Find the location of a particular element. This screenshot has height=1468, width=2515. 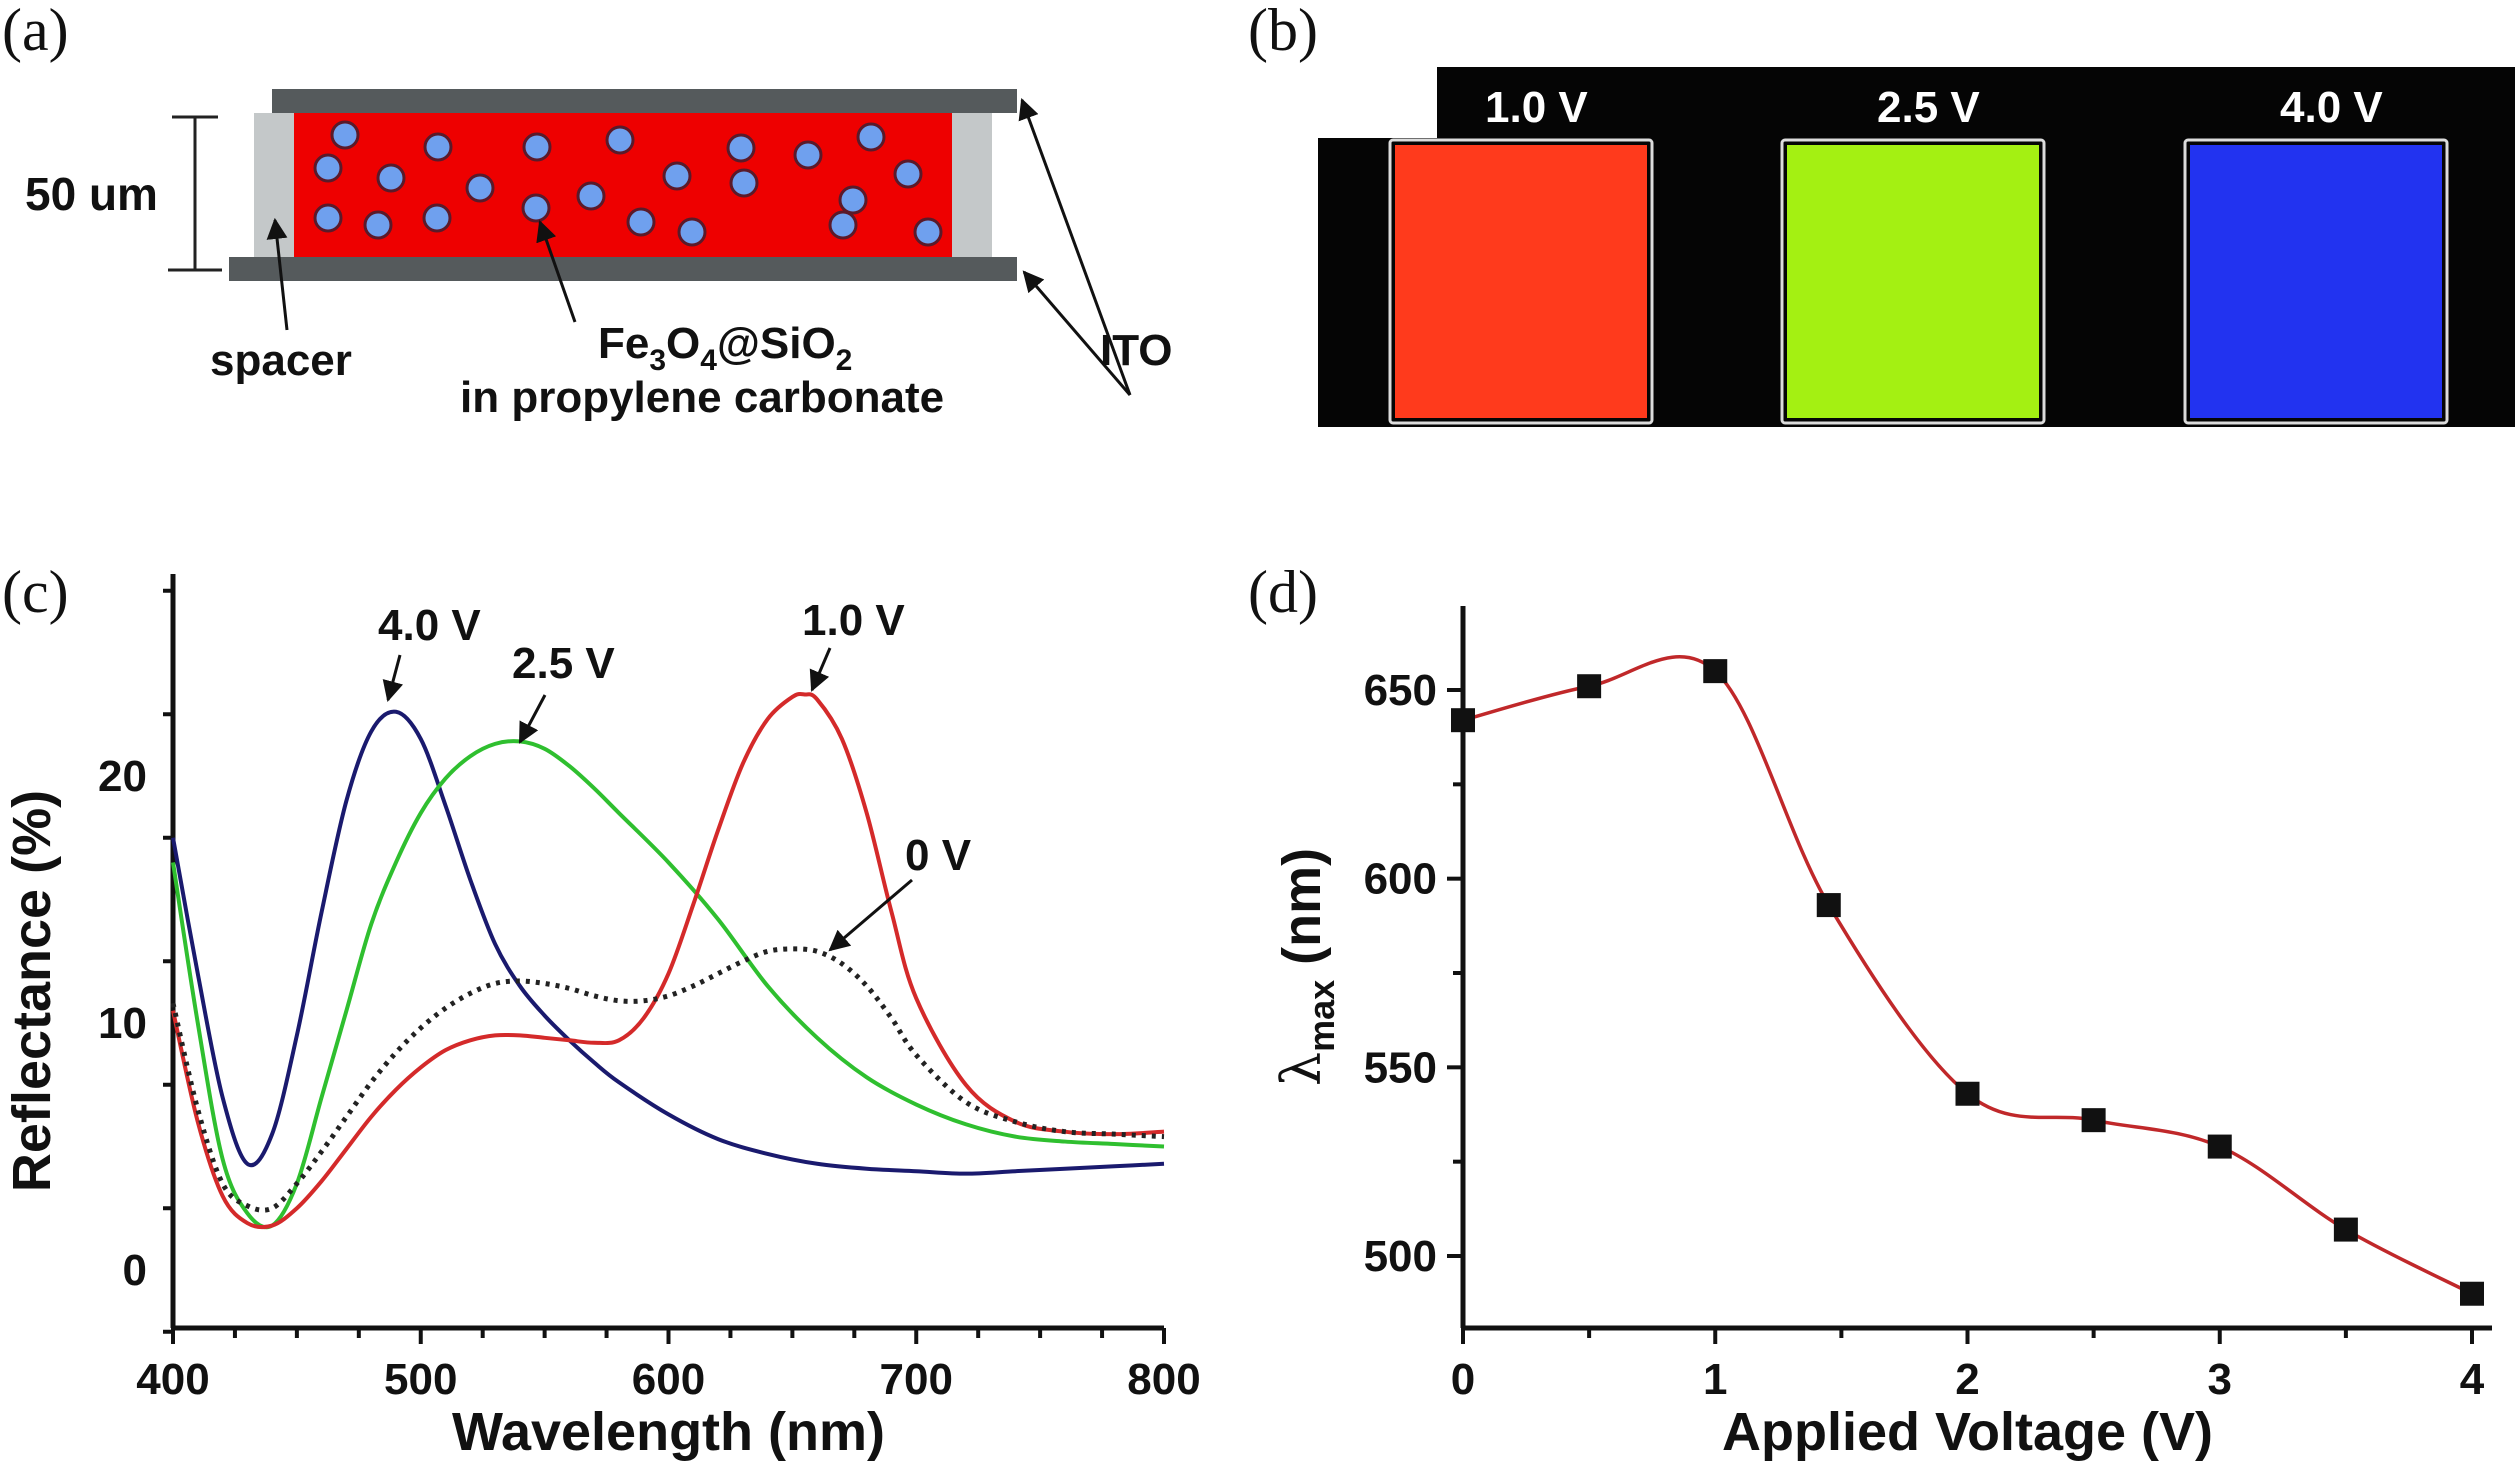

series-annotation: 0 V is located at coordinates (938, 855).